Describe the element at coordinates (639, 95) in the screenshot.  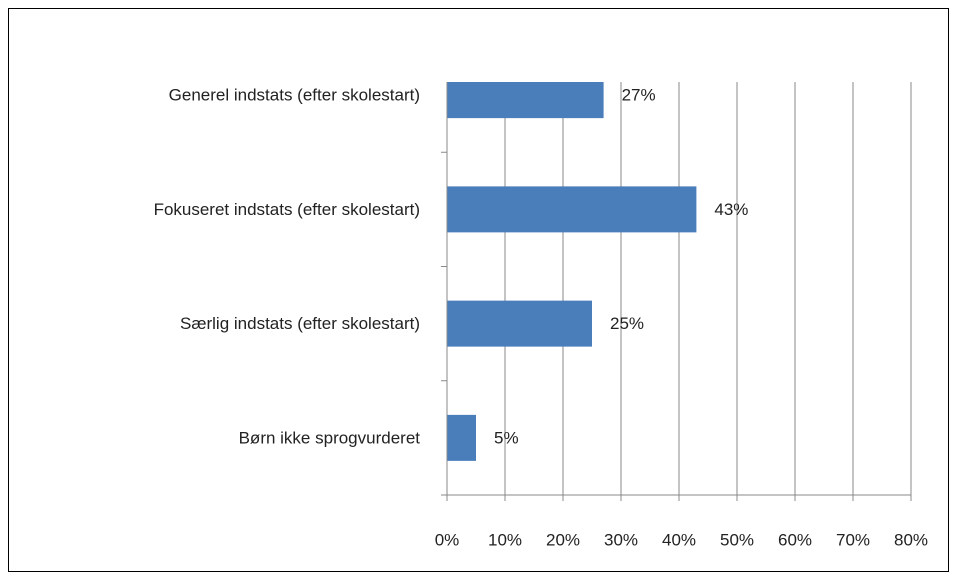
I see `data-label: 27%` at that location.